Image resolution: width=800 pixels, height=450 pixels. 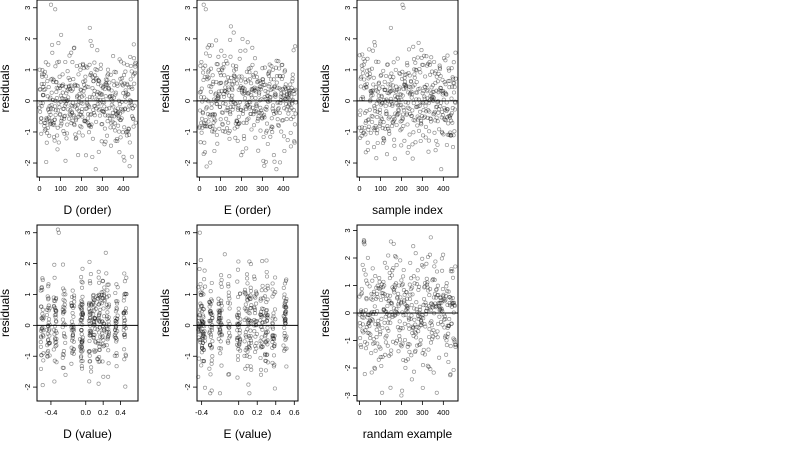 I want to click on y-axis-title: residuals, so click(x=325, y=313).